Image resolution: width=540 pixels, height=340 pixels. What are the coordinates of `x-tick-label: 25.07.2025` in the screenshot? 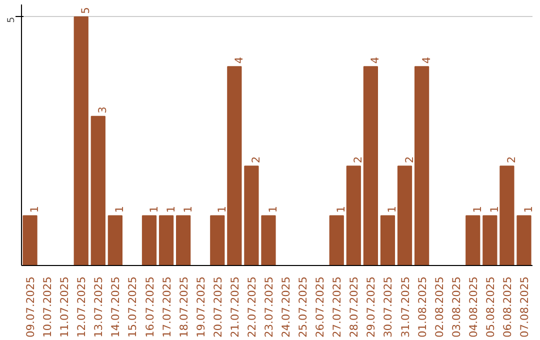 It's located at (303, 307).